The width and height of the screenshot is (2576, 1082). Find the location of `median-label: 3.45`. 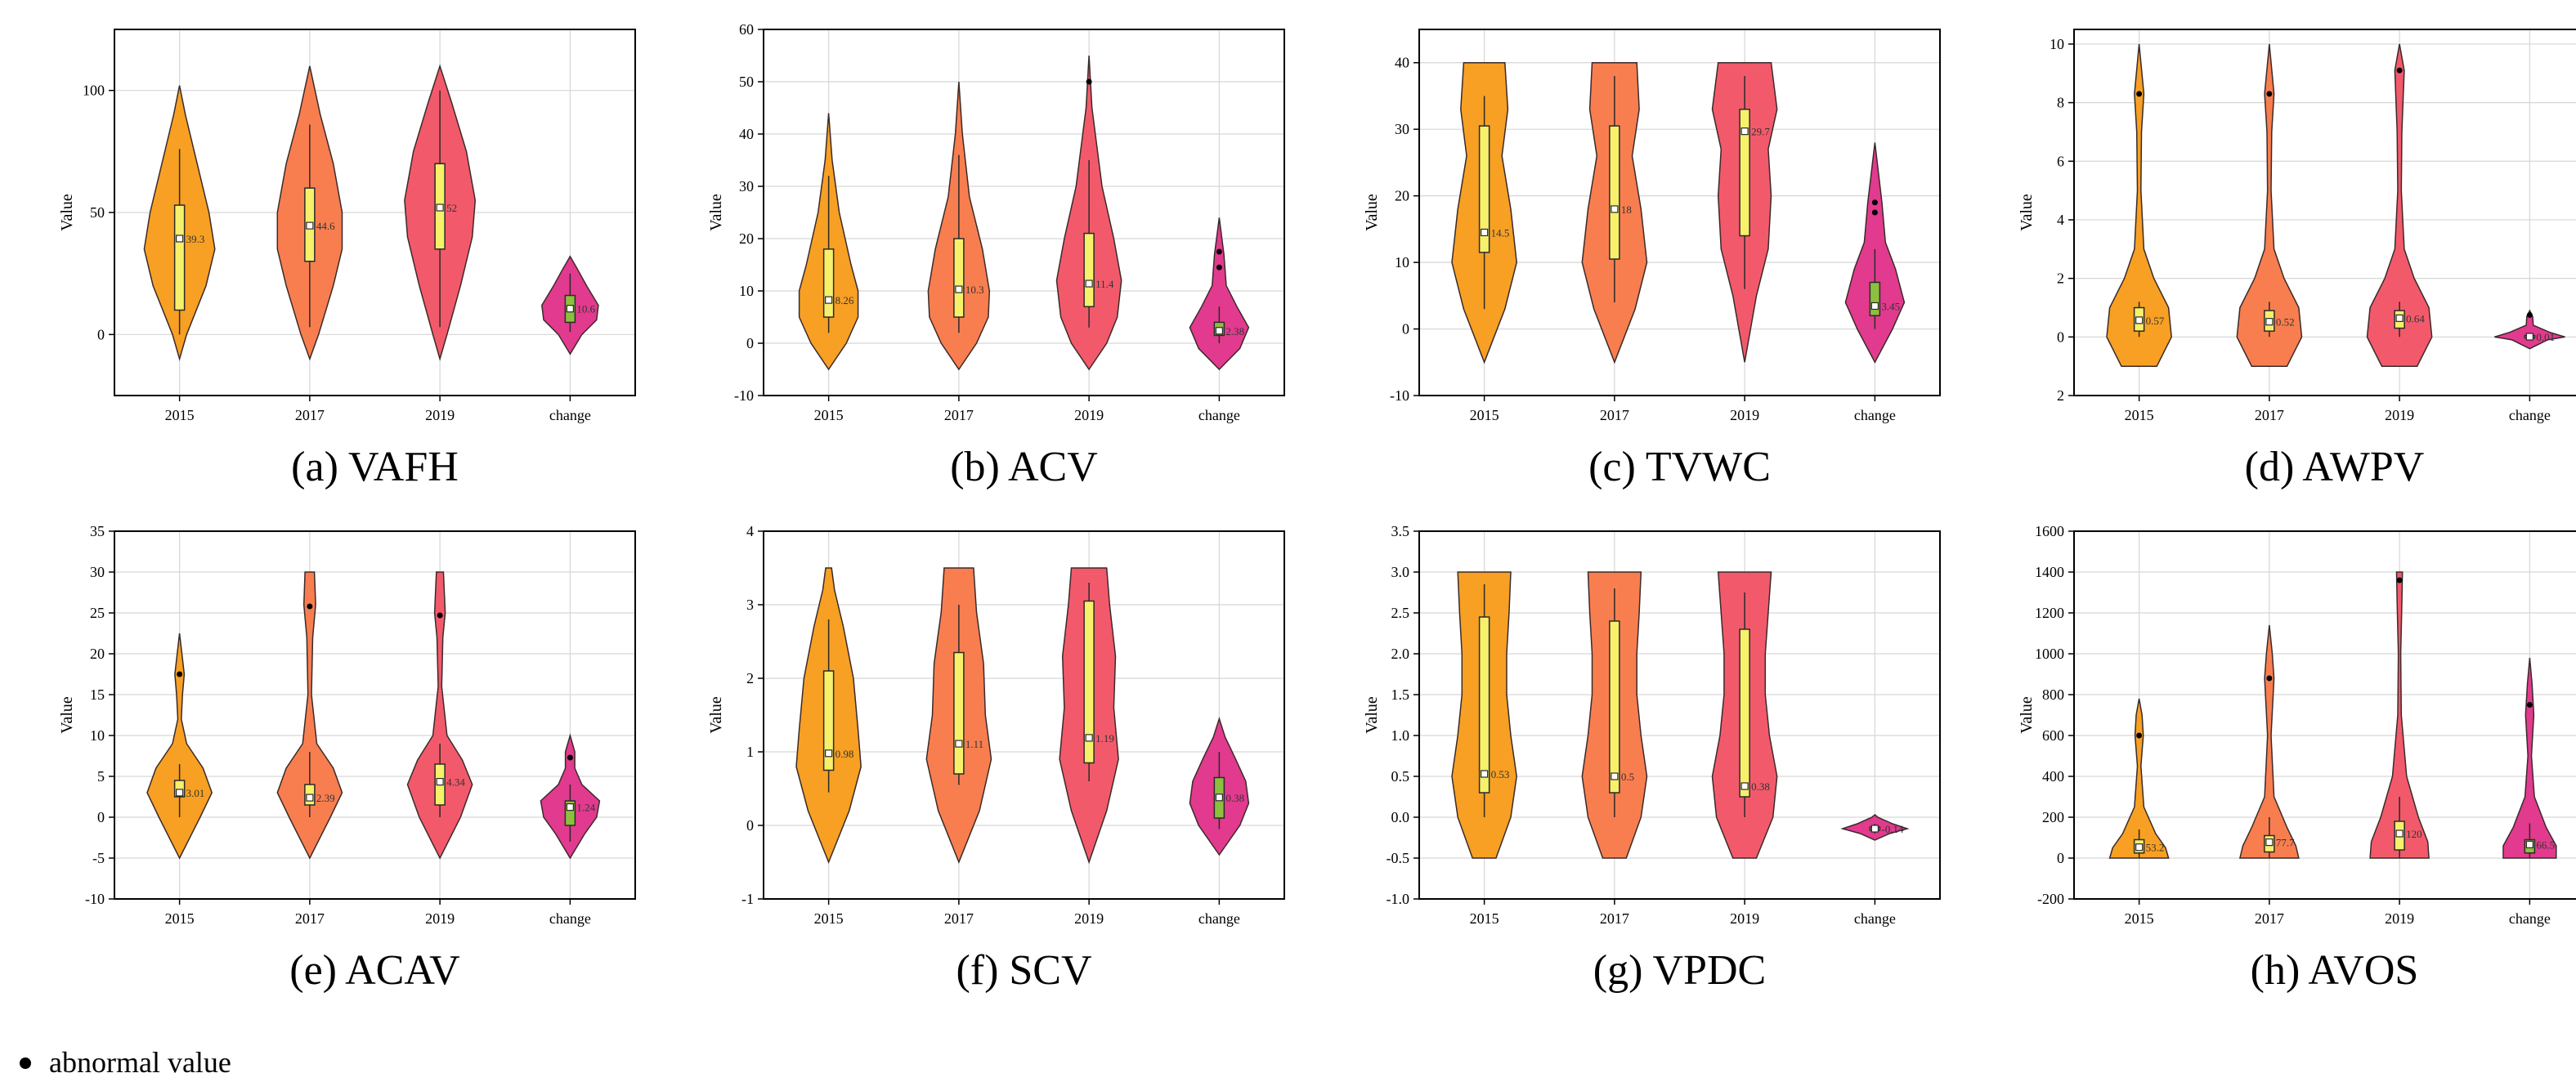

median-label: 3.45 is located at coordinates (1891, 306).